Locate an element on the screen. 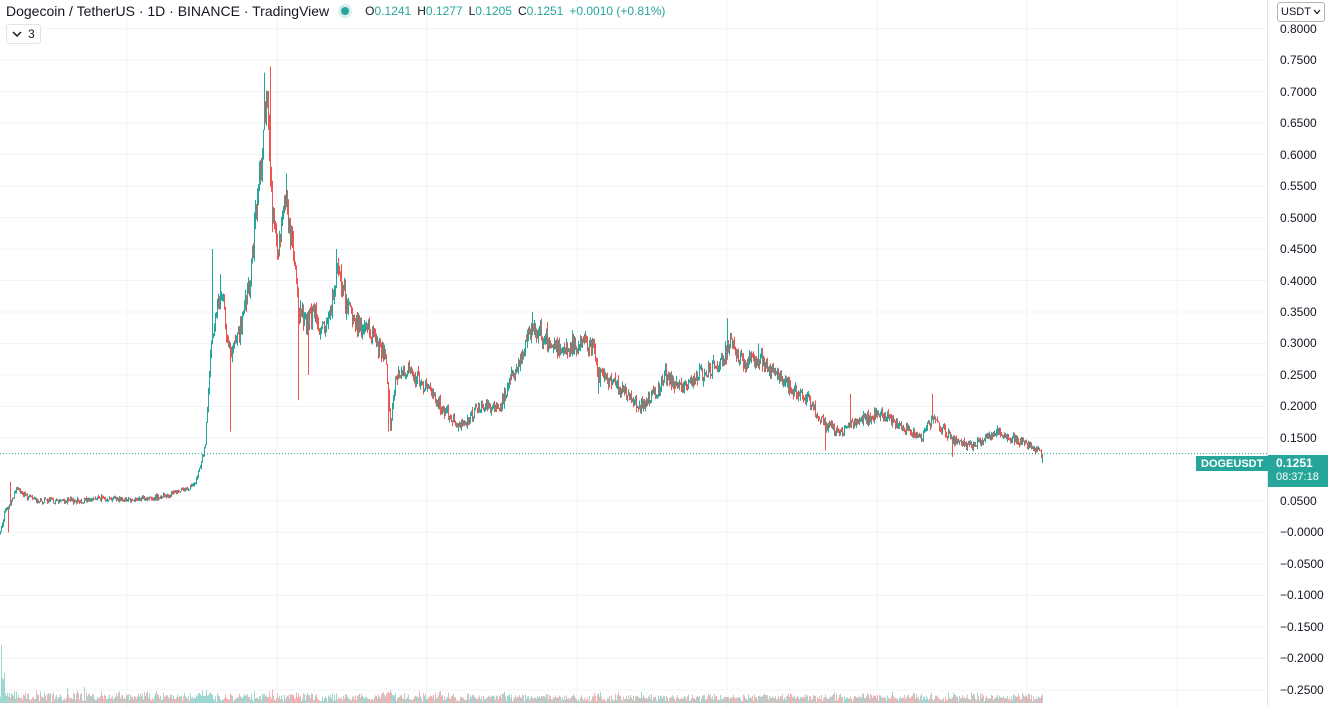 This screenshot has width=1330, height=712. studies-toggle-button: 3 is located at coordinates (23, 34).